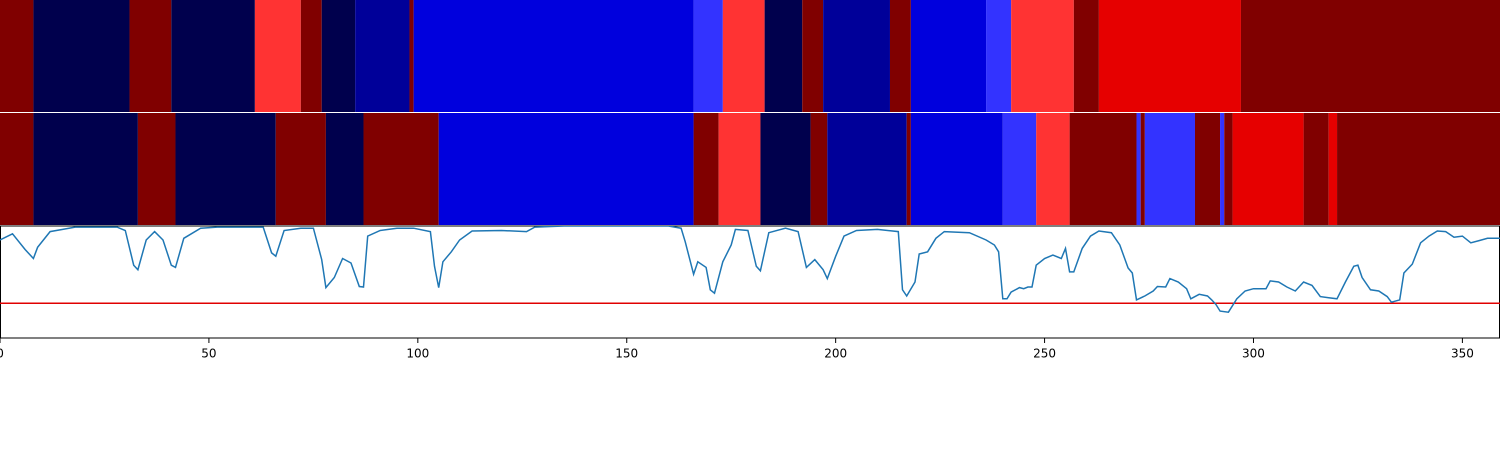  I want to click on x-tick-label: 0, so click(2, 354).